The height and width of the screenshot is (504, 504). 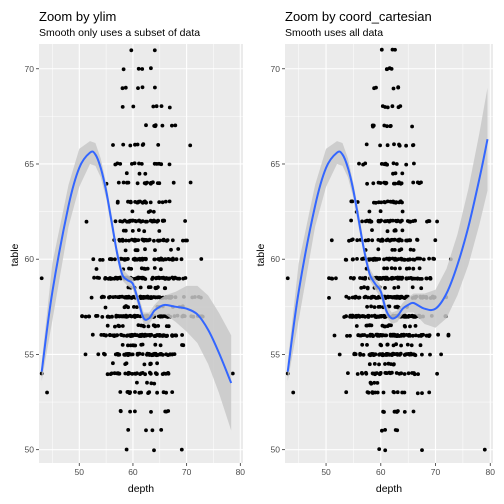 What do you see at coordinates (436, 472) in the screenshot?
I see `x-tick-label: 70` at bounding box center [436, 472].